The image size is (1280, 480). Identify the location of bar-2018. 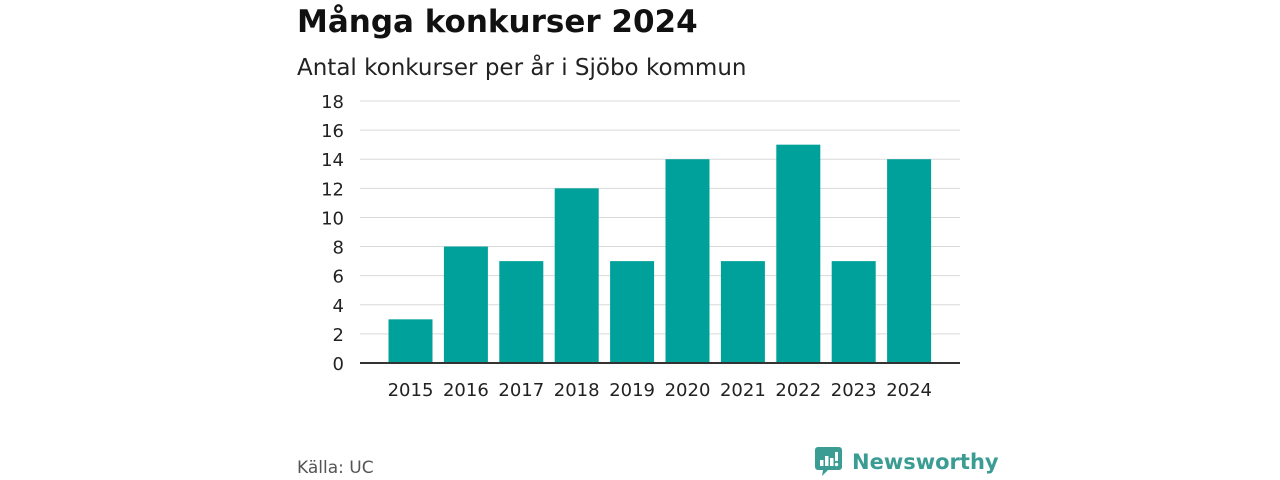
(576, 275).